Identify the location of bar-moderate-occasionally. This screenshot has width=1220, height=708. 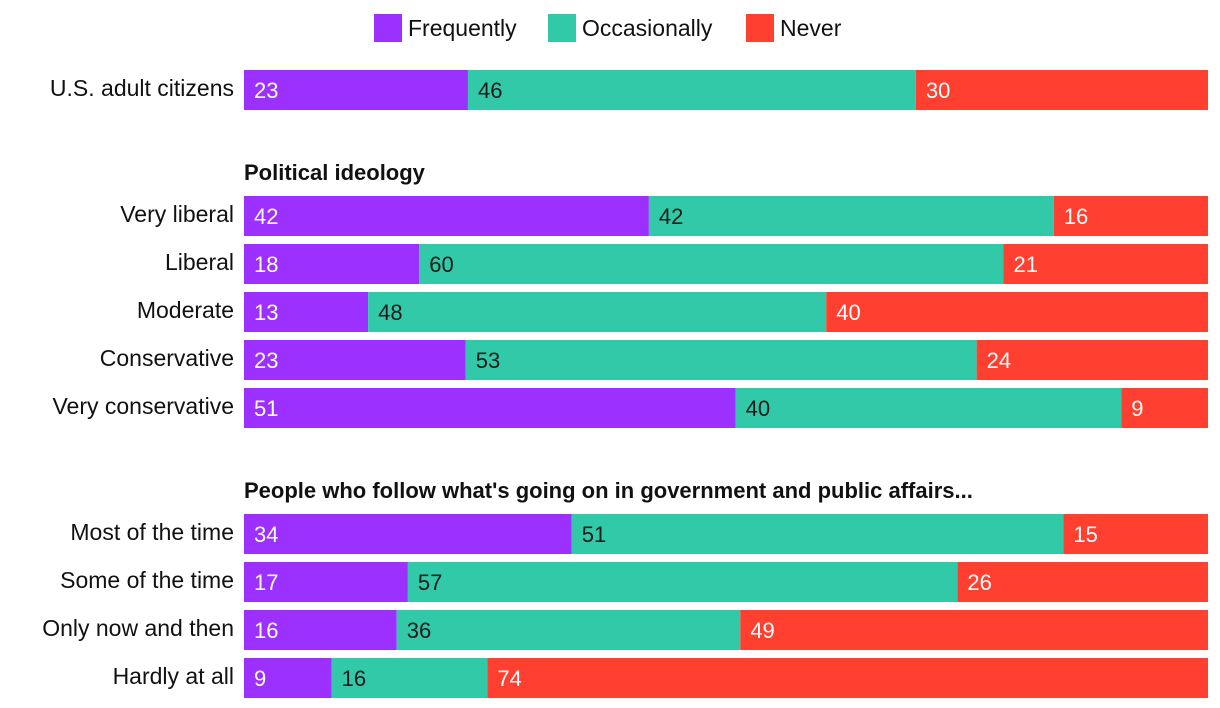
(597, 312).